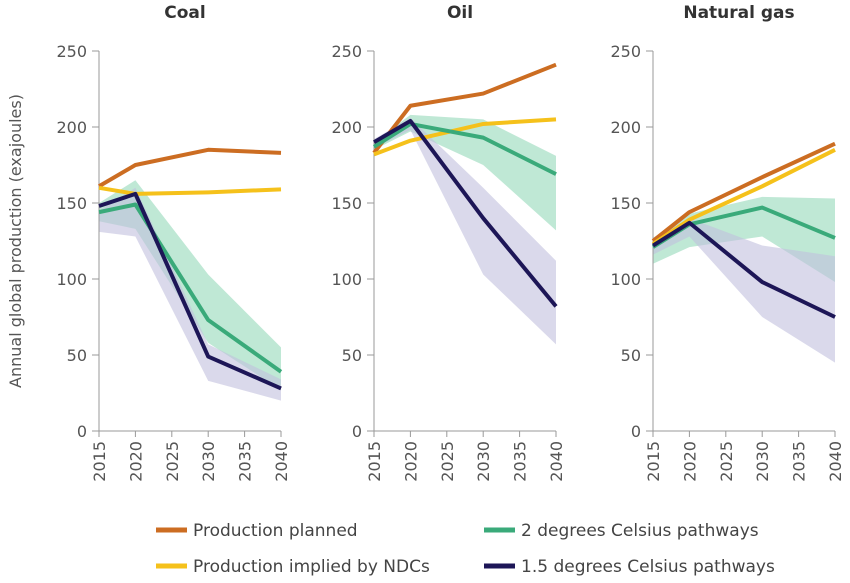  I want to click on legend-item-onefive: 1.5 degrees Celsius pathways, so click(629, 567).